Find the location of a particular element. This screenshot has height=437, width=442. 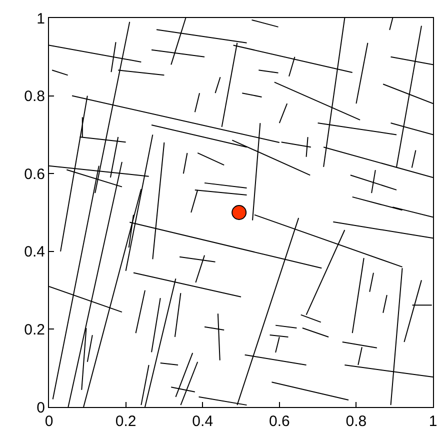

x-tick-label: 0.2 is located at coordinates (125, 421).